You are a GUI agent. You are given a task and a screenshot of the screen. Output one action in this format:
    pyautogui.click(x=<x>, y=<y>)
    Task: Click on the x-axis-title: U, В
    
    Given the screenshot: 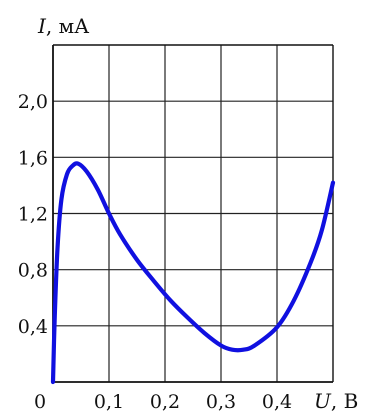 What is the action you would take?
    pyautogui.click(x=336, y=400)
    